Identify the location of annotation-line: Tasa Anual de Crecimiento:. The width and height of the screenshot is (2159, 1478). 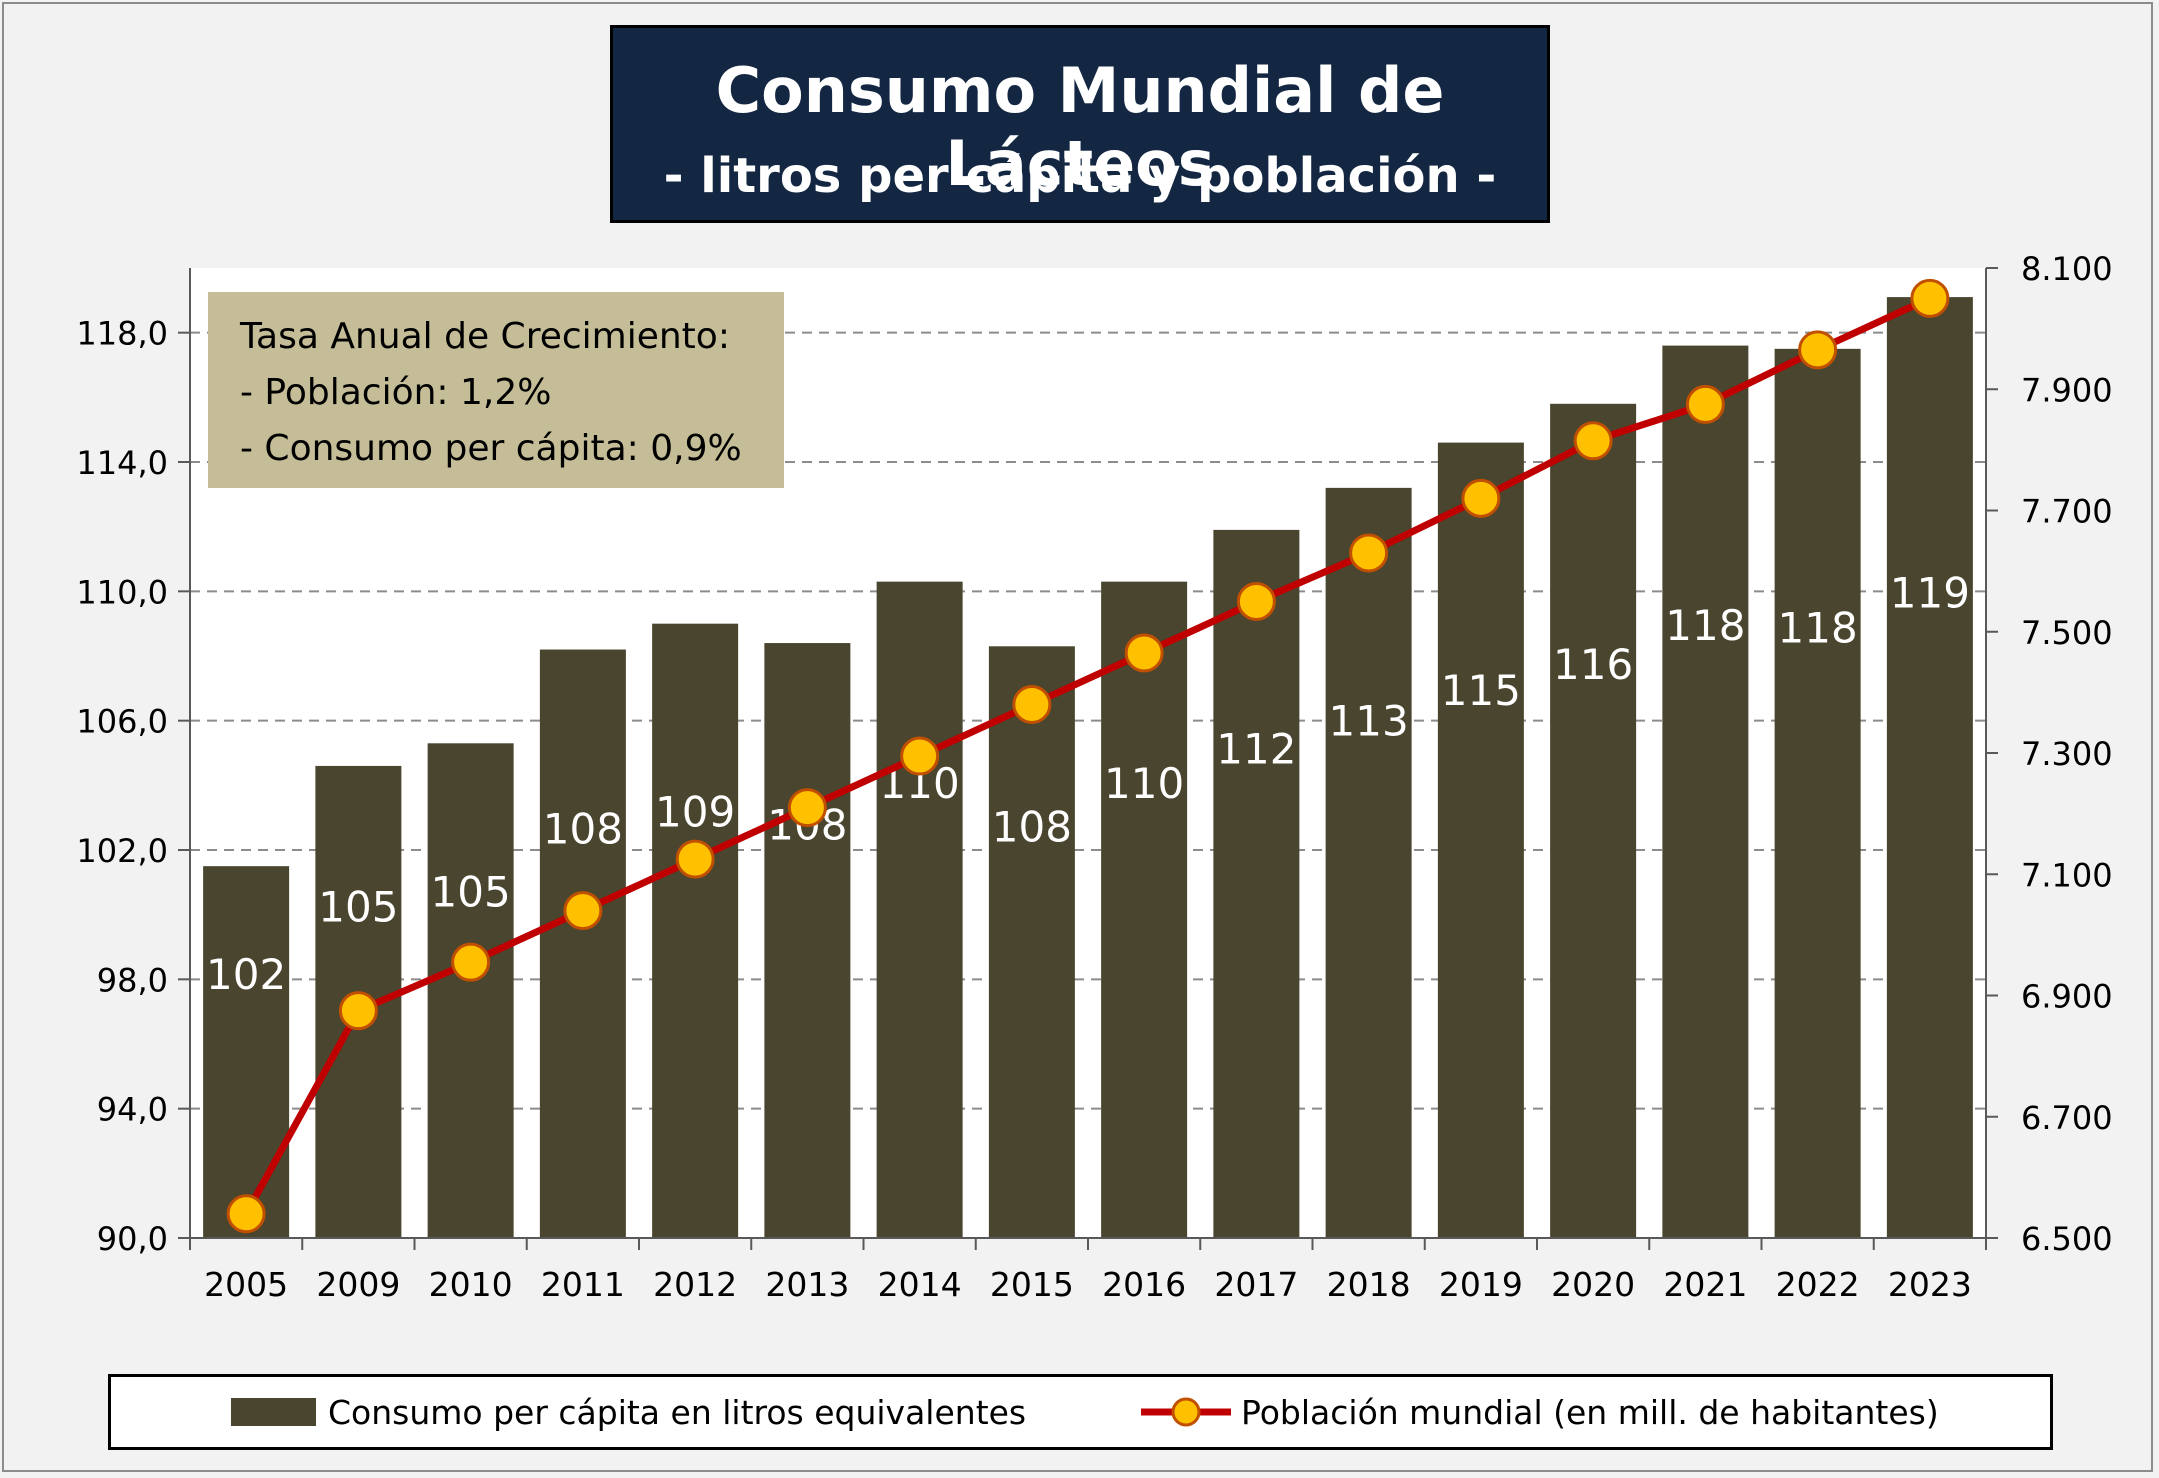
(484, 336).